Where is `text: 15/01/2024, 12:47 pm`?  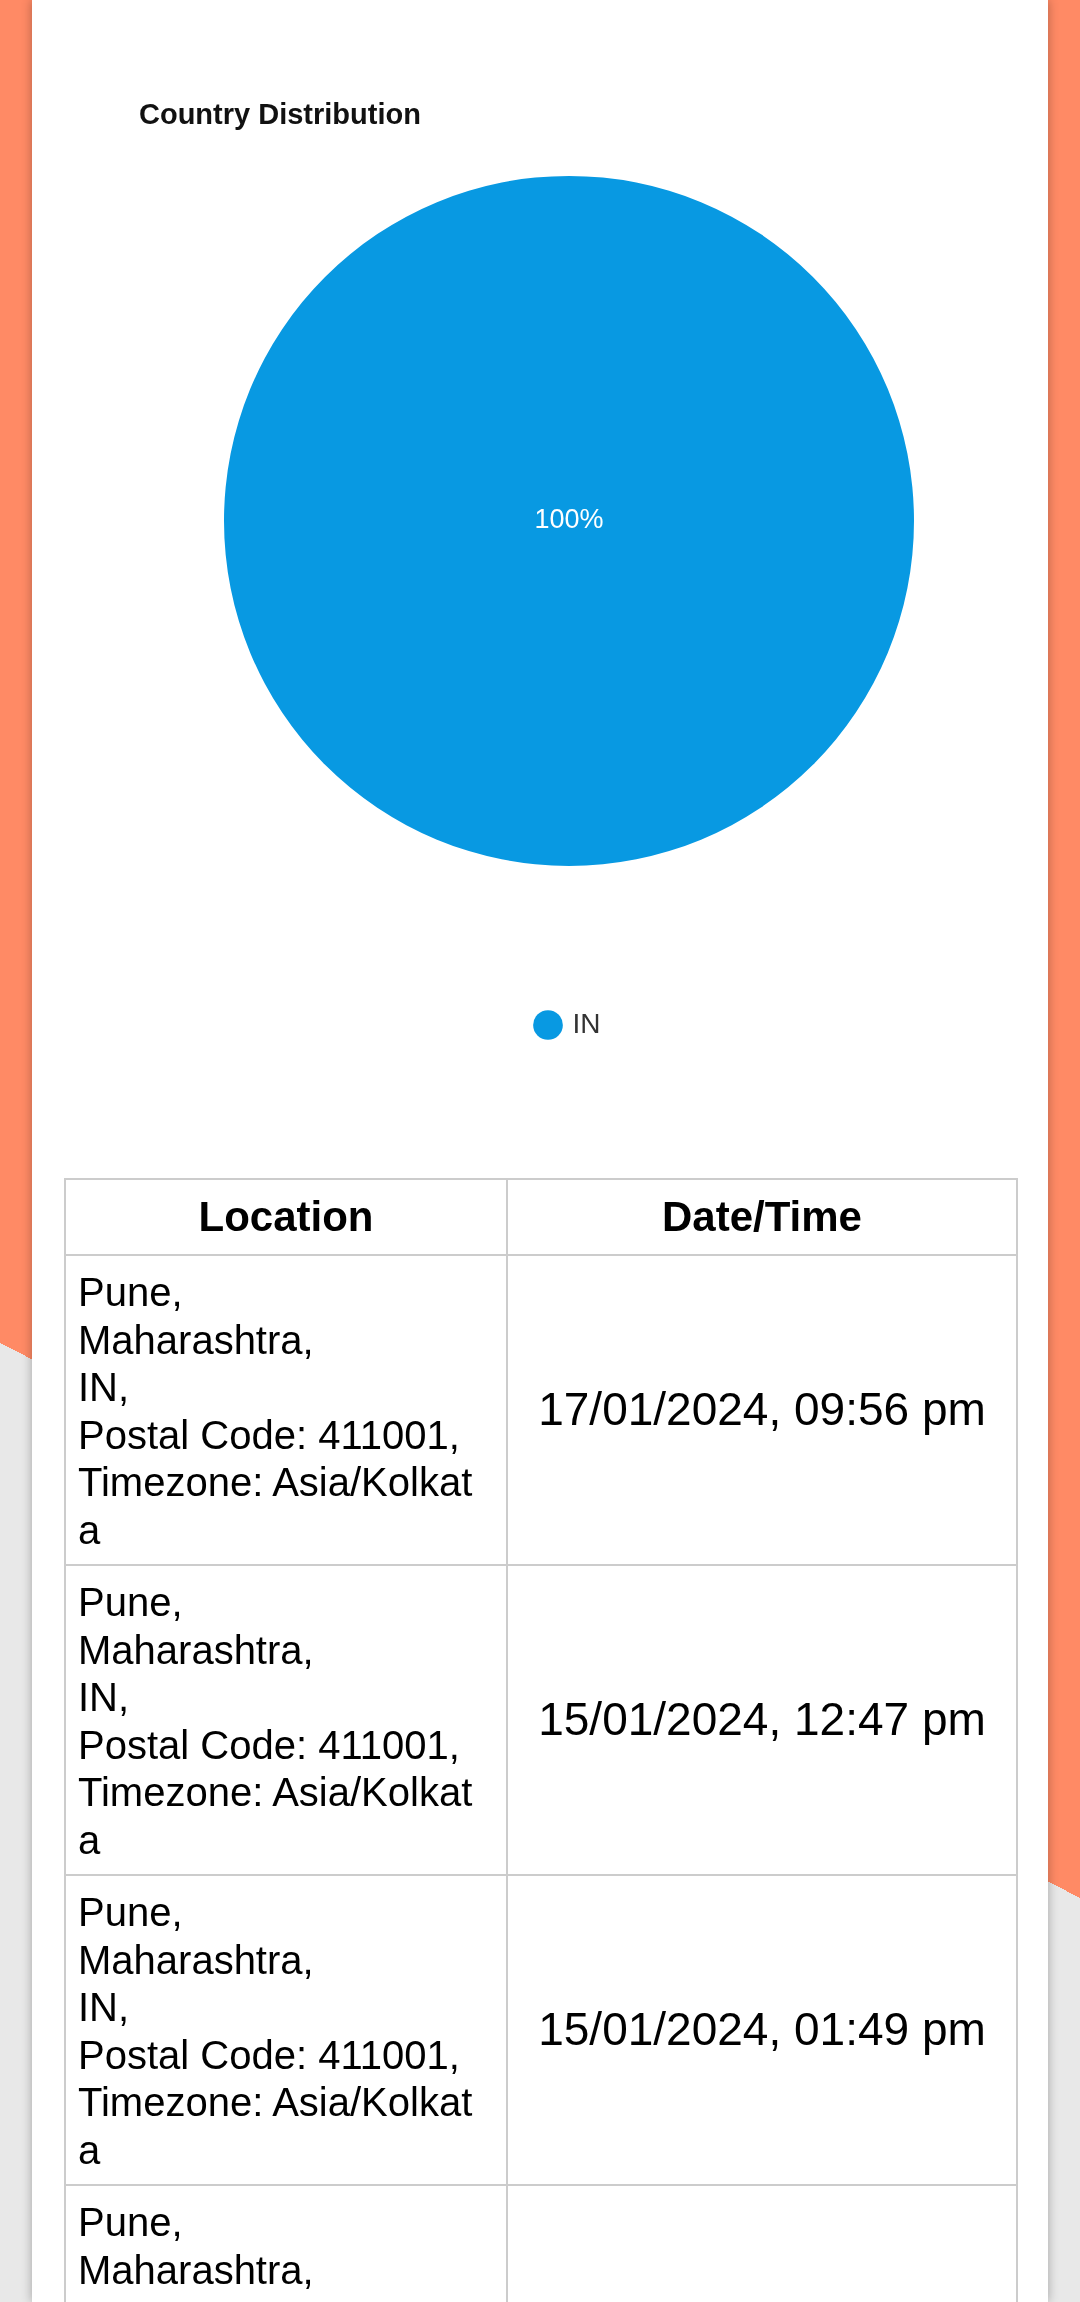 text: 15/01/2024, 12:47 pm is located at coordinates (762, 1720).